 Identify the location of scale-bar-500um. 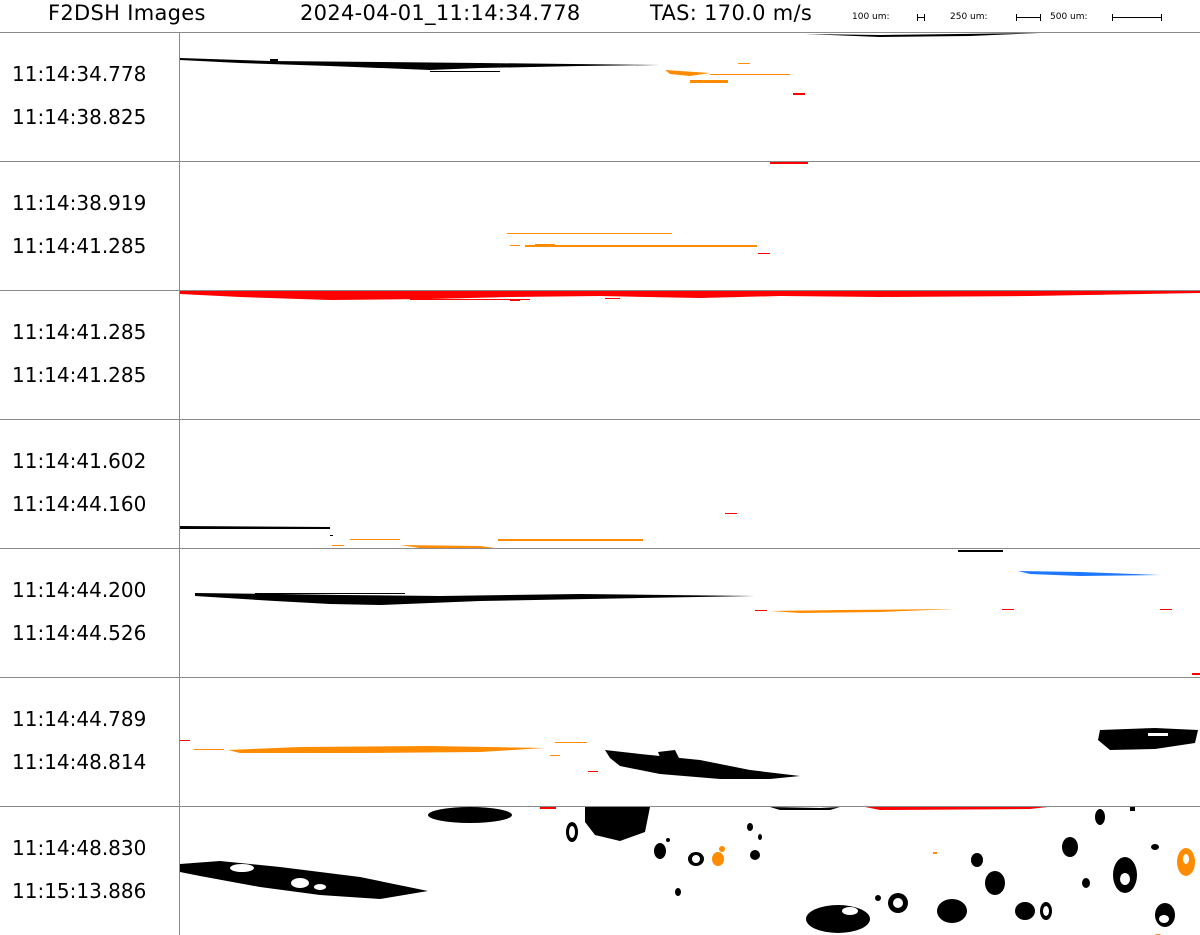
(1137, 17).